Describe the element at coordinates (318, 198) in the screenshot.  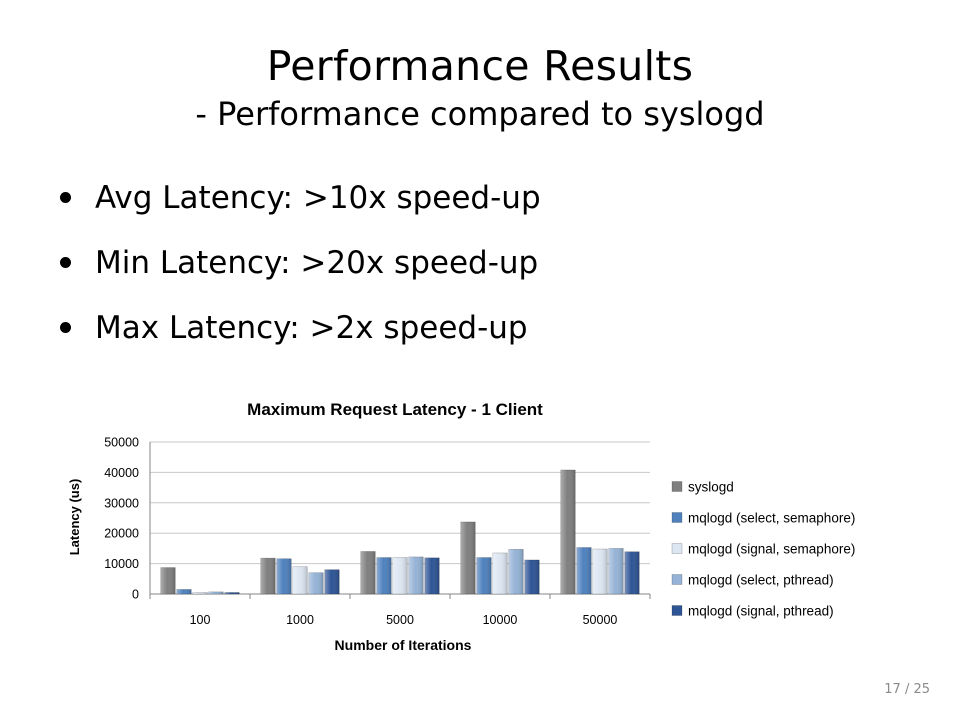
I see `bullet-text: Avg Latency: >10x speed-up` at that location.